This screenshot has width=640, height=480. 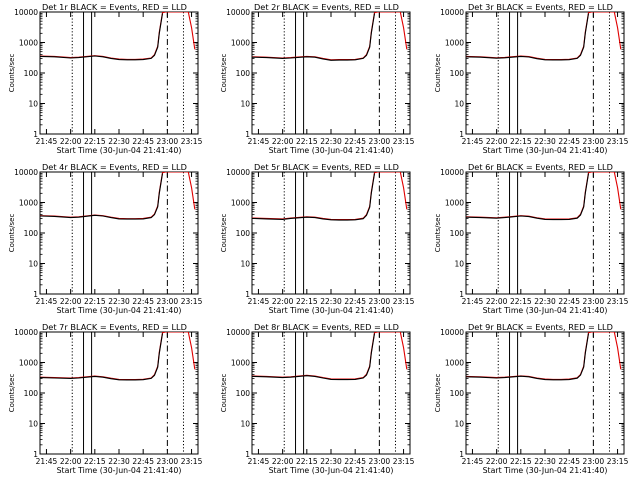 I want to click on panel-title: Det 4r BLACK = Events, RED = LLD, so click(x=114, y=167).